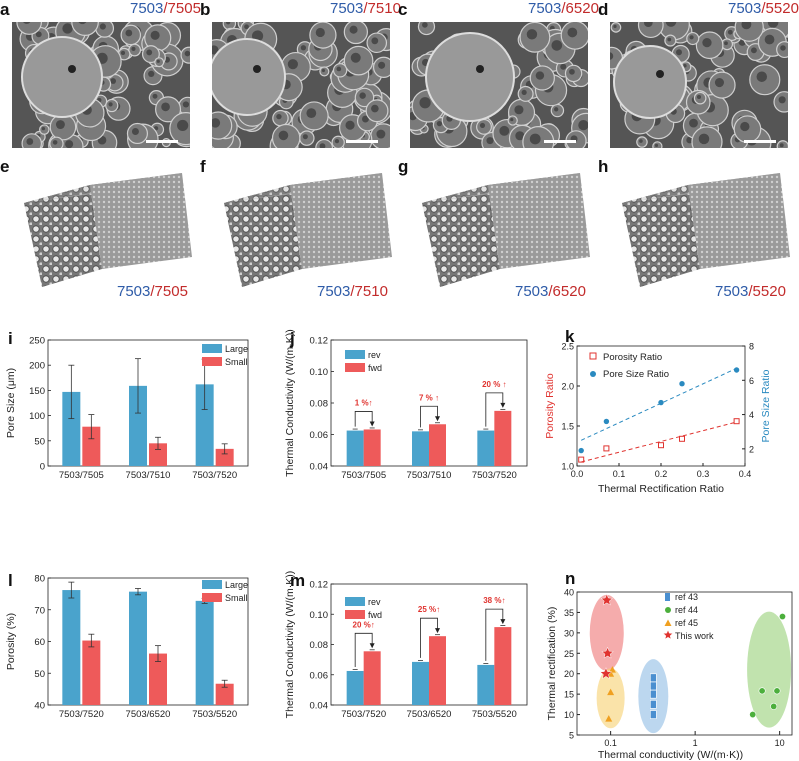 This screenshot has height=761, width=799. I want to click on y-tick-label: 15, so click(569, 695).